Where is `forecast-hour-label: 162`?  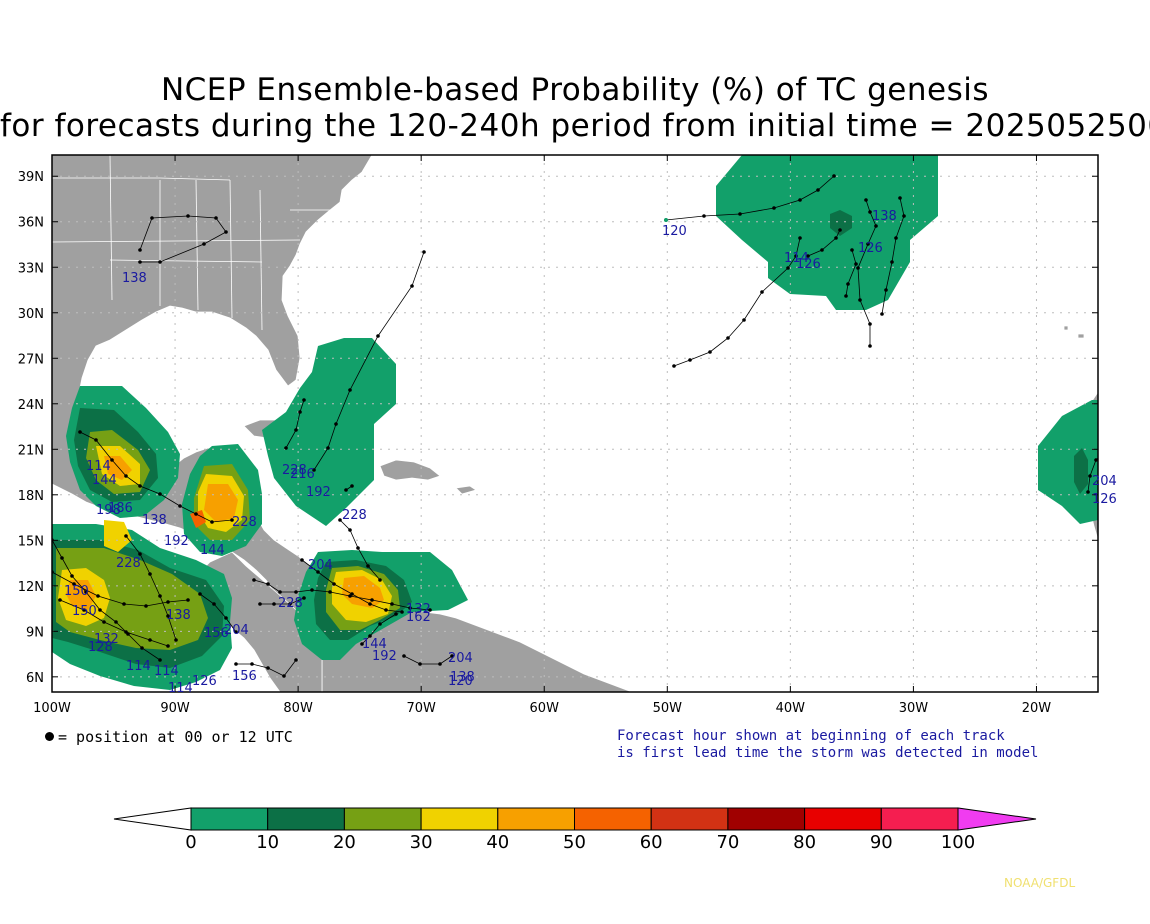 forecast-hour-label: 162 is located at coordinates (418, 617).